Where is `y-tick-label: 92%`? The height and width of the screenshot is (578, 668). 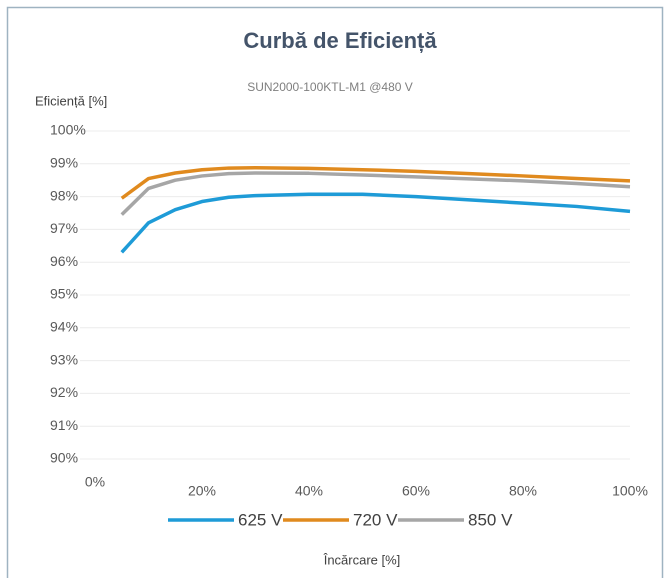
y-tick-label: 92% is located at coordinates (64, 392).